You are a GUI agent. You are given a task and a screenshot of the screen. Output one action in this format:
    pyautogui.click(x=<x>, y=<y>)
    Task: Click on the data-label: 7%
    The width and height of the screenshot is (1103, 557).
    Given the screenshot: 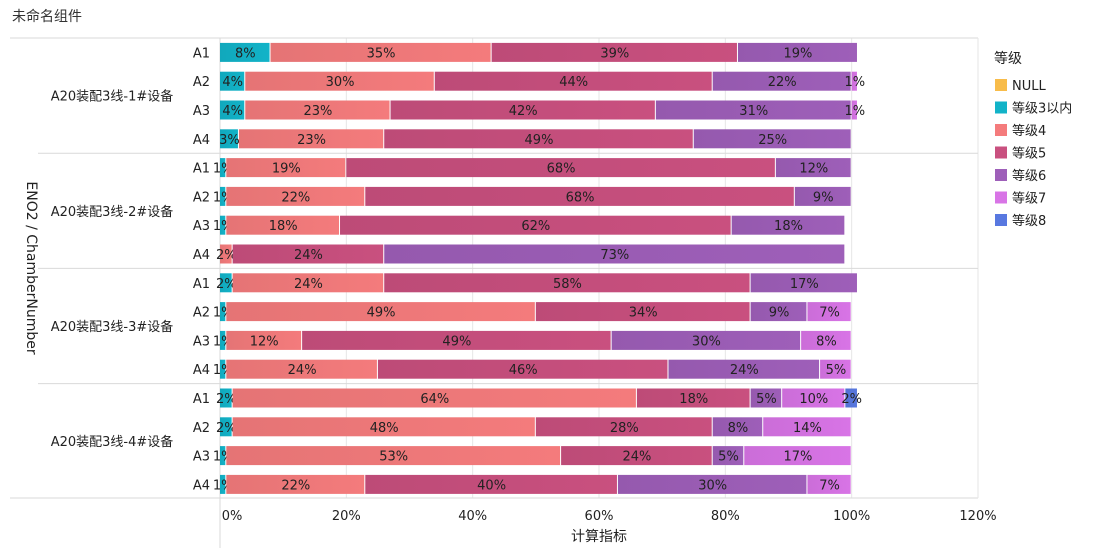 What is the action you would take?
    pyautogui.click(x=829, y=313)
    